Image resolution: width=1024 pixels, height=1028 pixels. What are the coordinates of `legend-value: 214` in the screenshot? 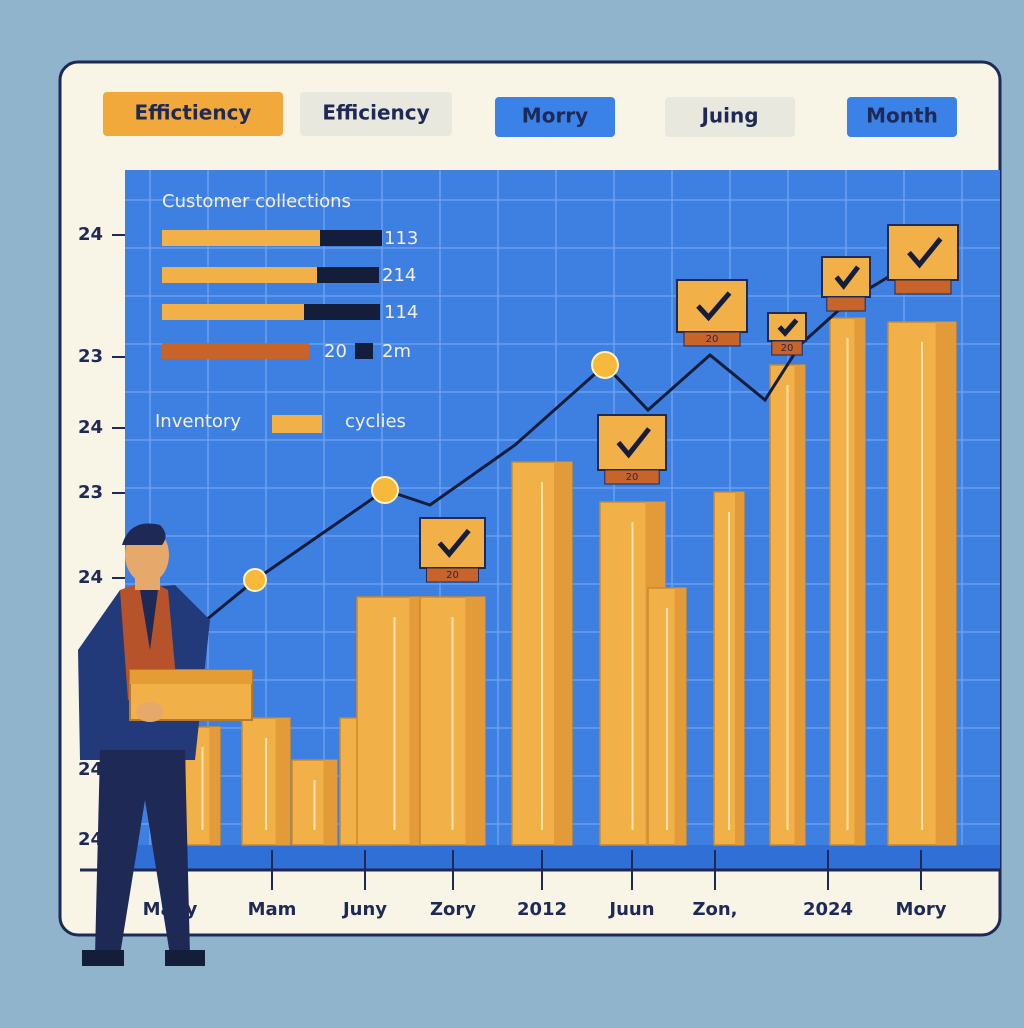 It's located at (399, 275).